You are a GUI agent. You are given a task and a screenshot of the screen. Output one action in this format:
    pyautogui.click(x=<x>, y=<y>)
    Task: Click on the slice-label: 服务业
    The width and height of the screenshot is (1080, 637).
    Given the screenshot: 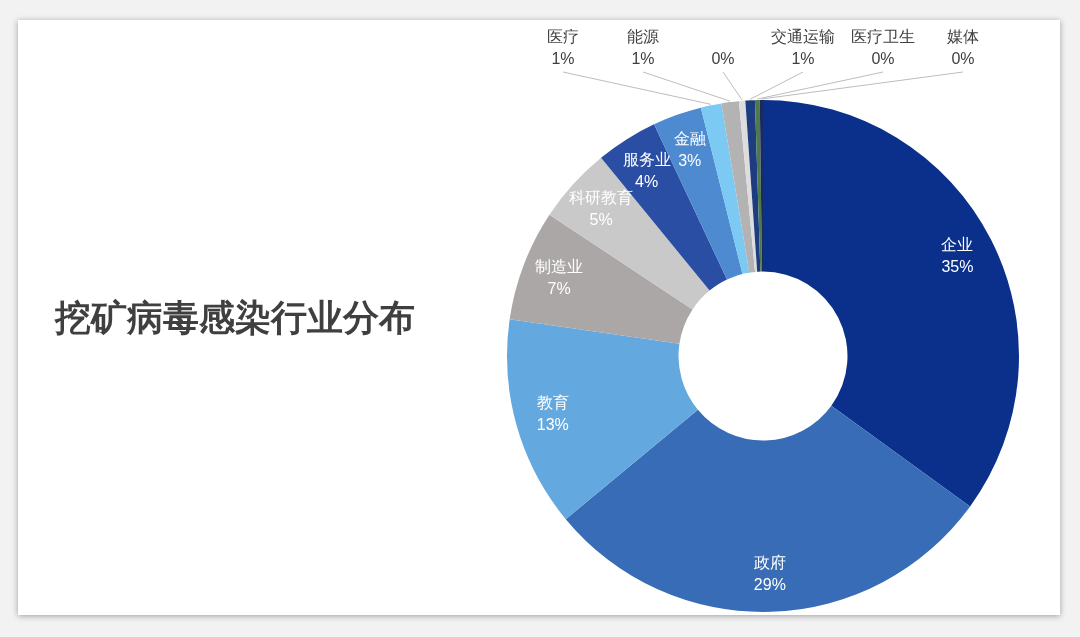 What is the action you would take?
    pyautogui.click(x=646, y=159)
    